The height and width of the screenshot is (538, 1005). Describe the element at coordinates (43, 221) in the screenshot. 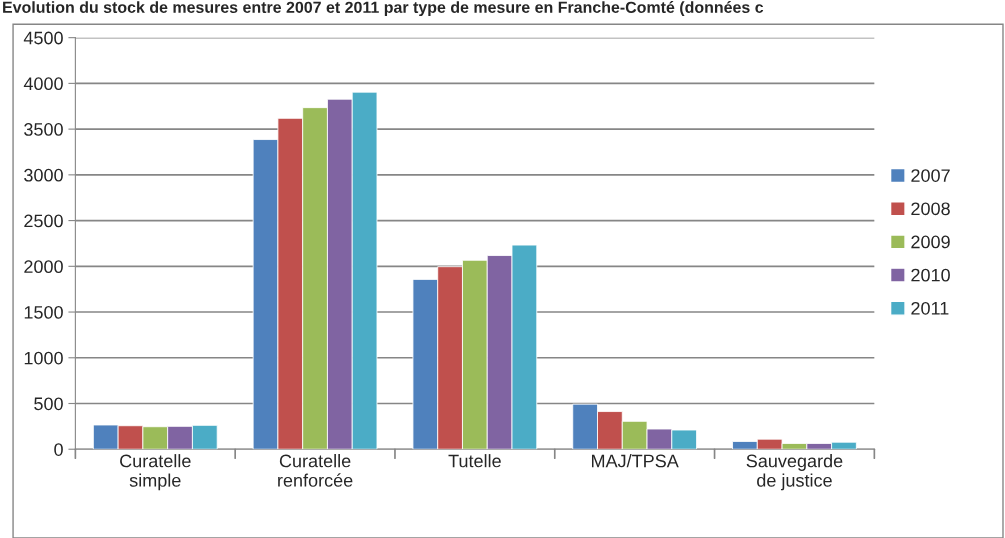

I see `y-tick-label: 2500` at that location.